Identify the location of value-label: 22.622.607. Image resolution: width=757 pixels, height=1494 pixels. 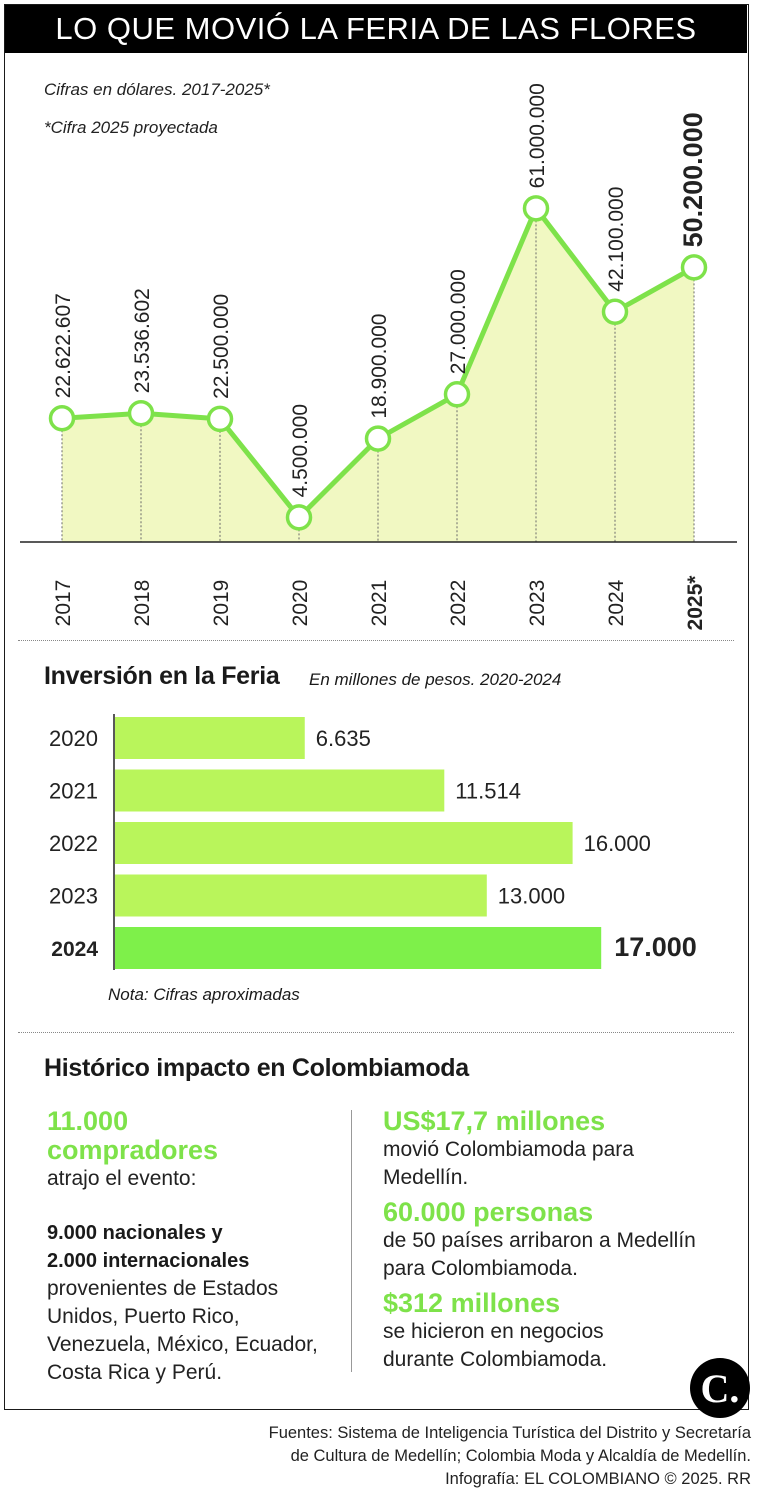
(63, 345).